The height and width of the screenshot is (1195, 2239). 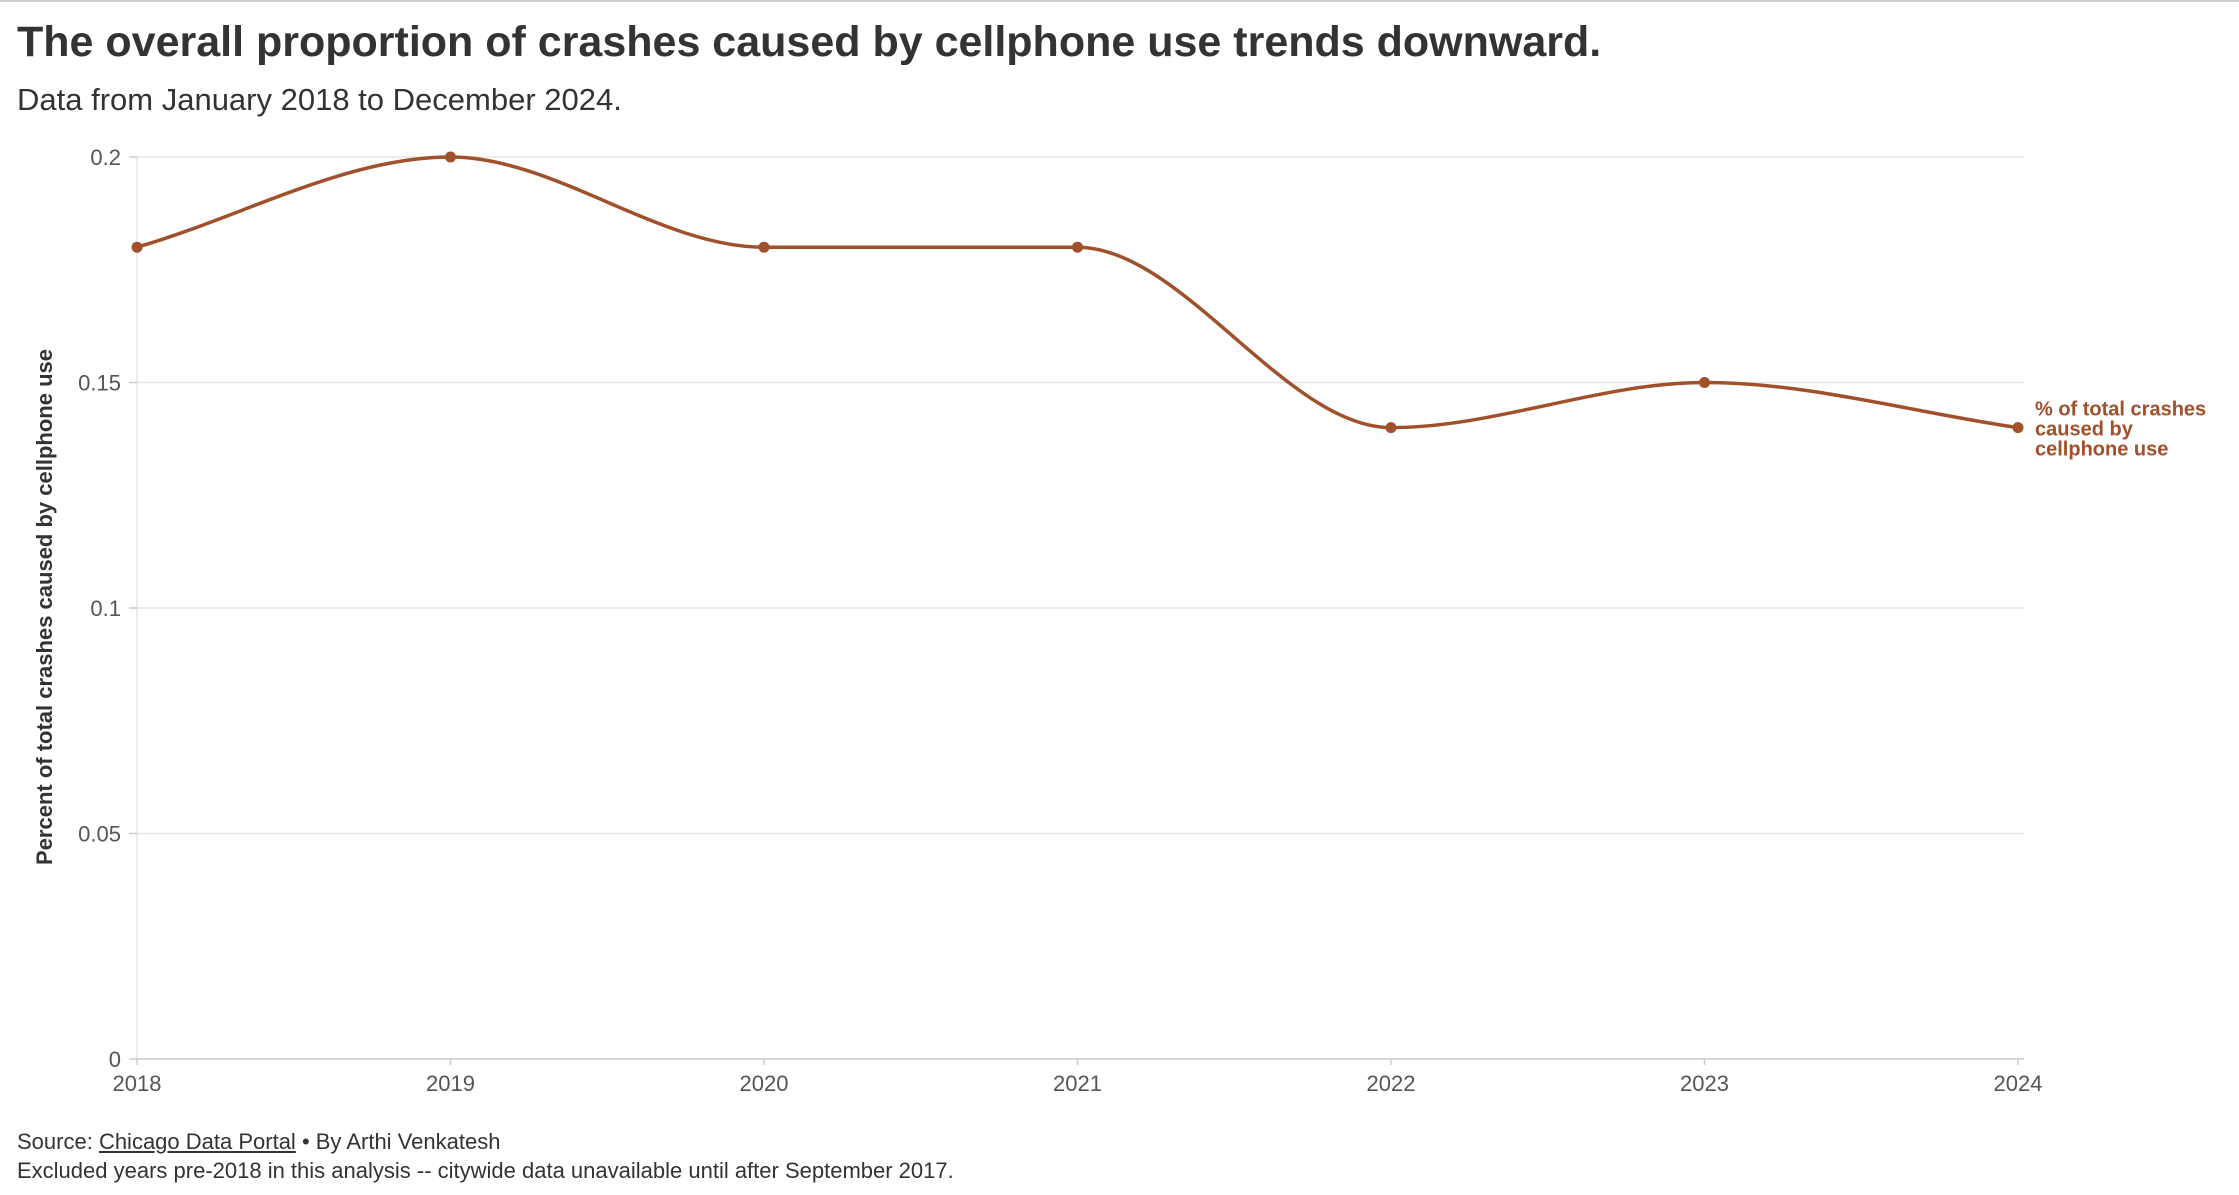 What do you see at coordinates (1119, 1) in the screenshot?
I see `top-rule` at bounding box center [1119, 1].